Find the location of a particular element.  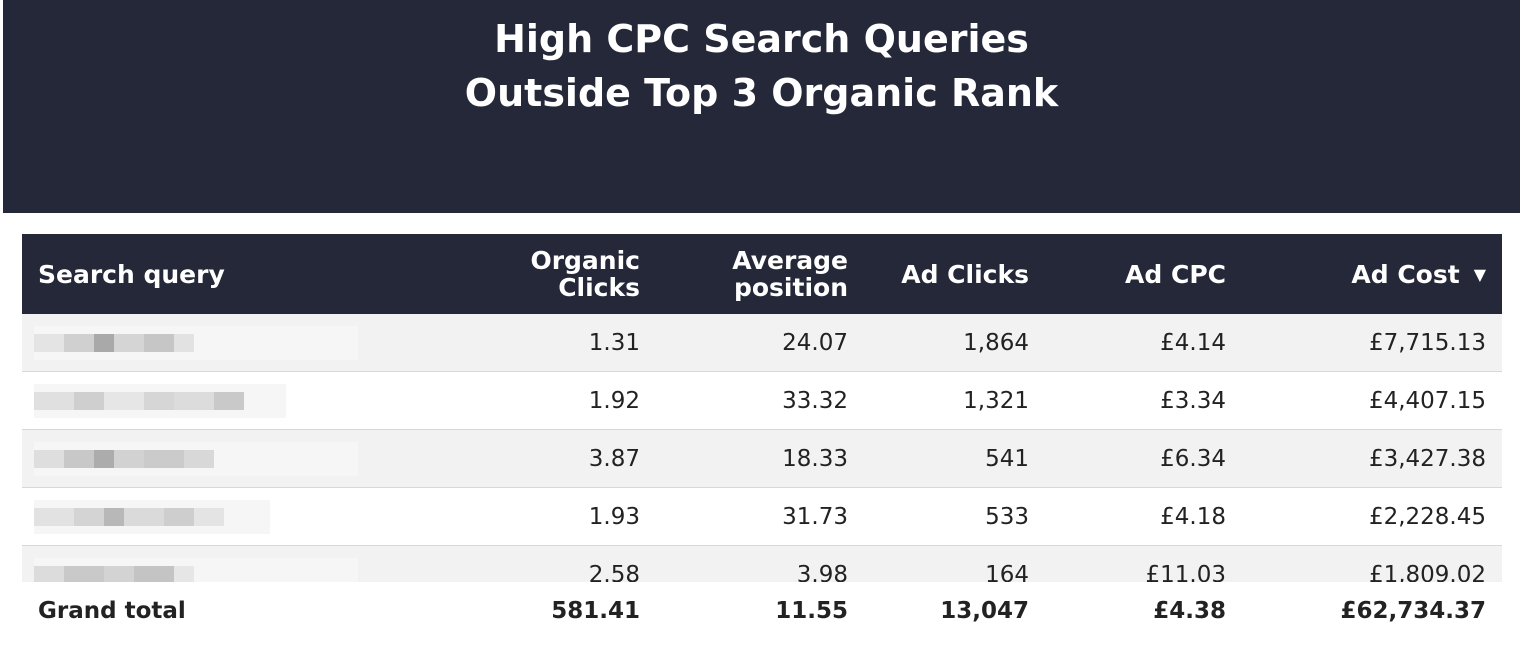

ad-cpc-value: £6.34 is located at coordinates (1193, 458).